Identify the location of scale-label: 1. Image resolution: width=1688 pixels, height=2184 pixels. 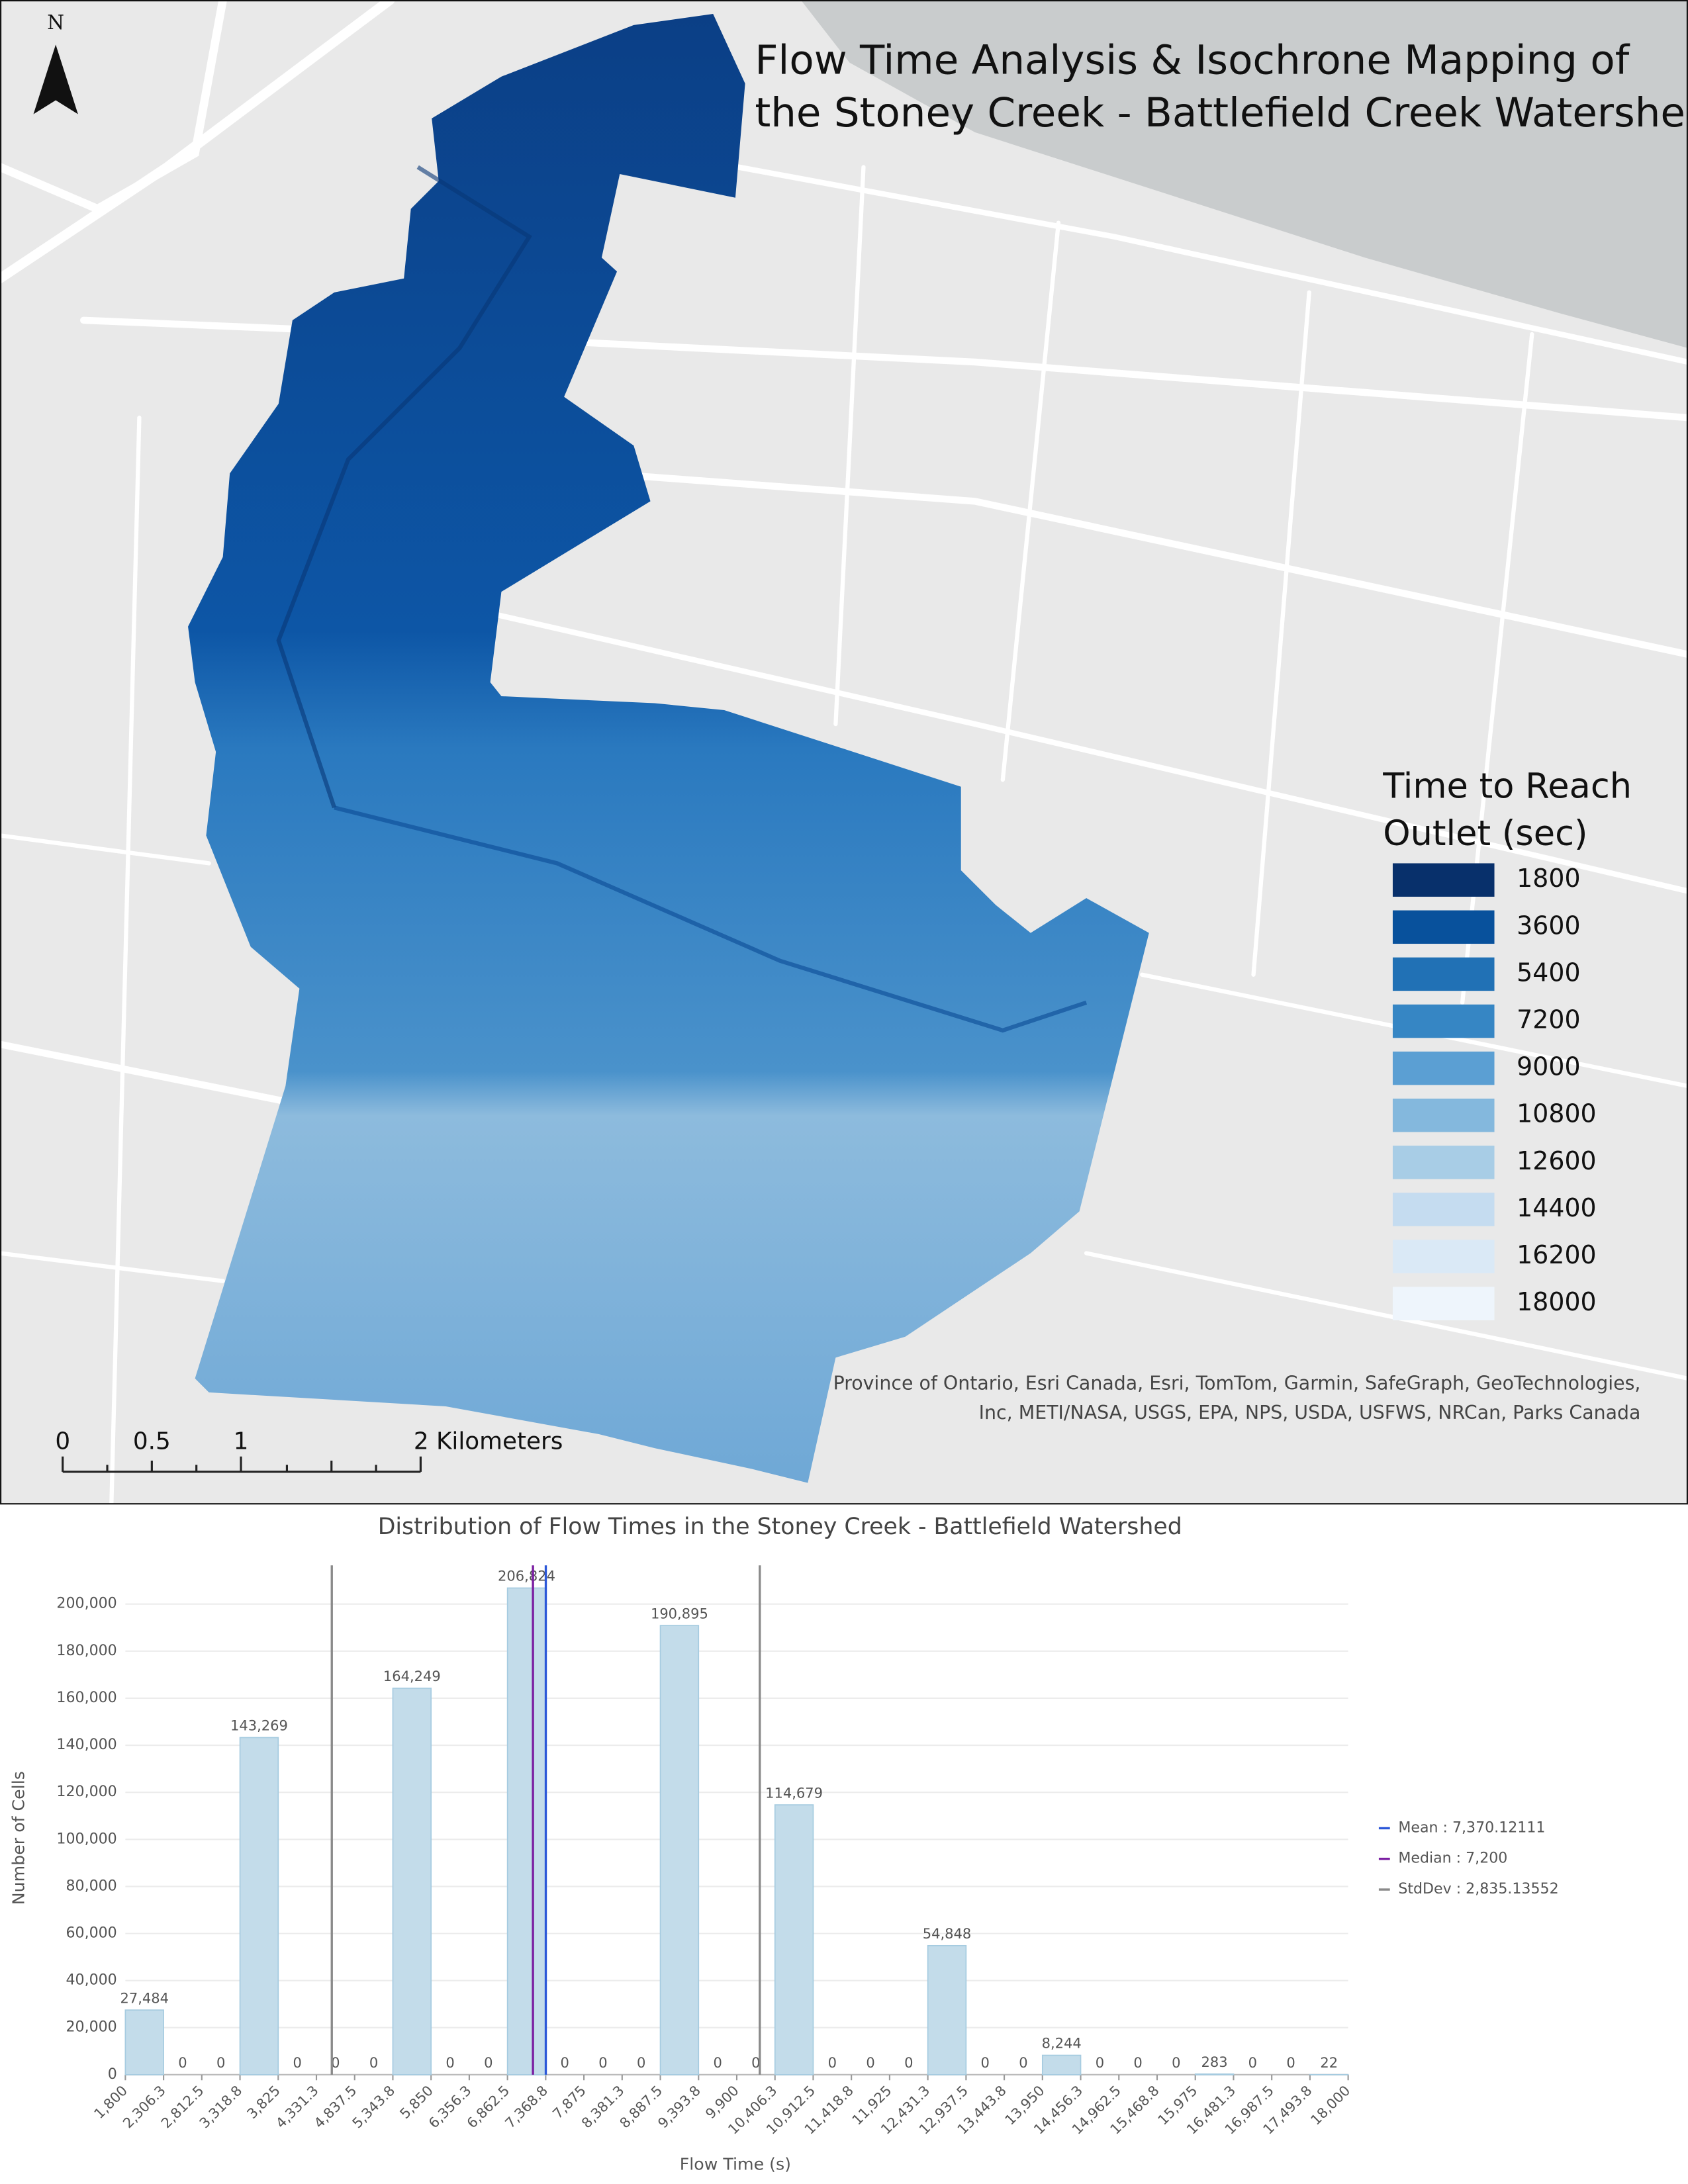
(241, 1442).